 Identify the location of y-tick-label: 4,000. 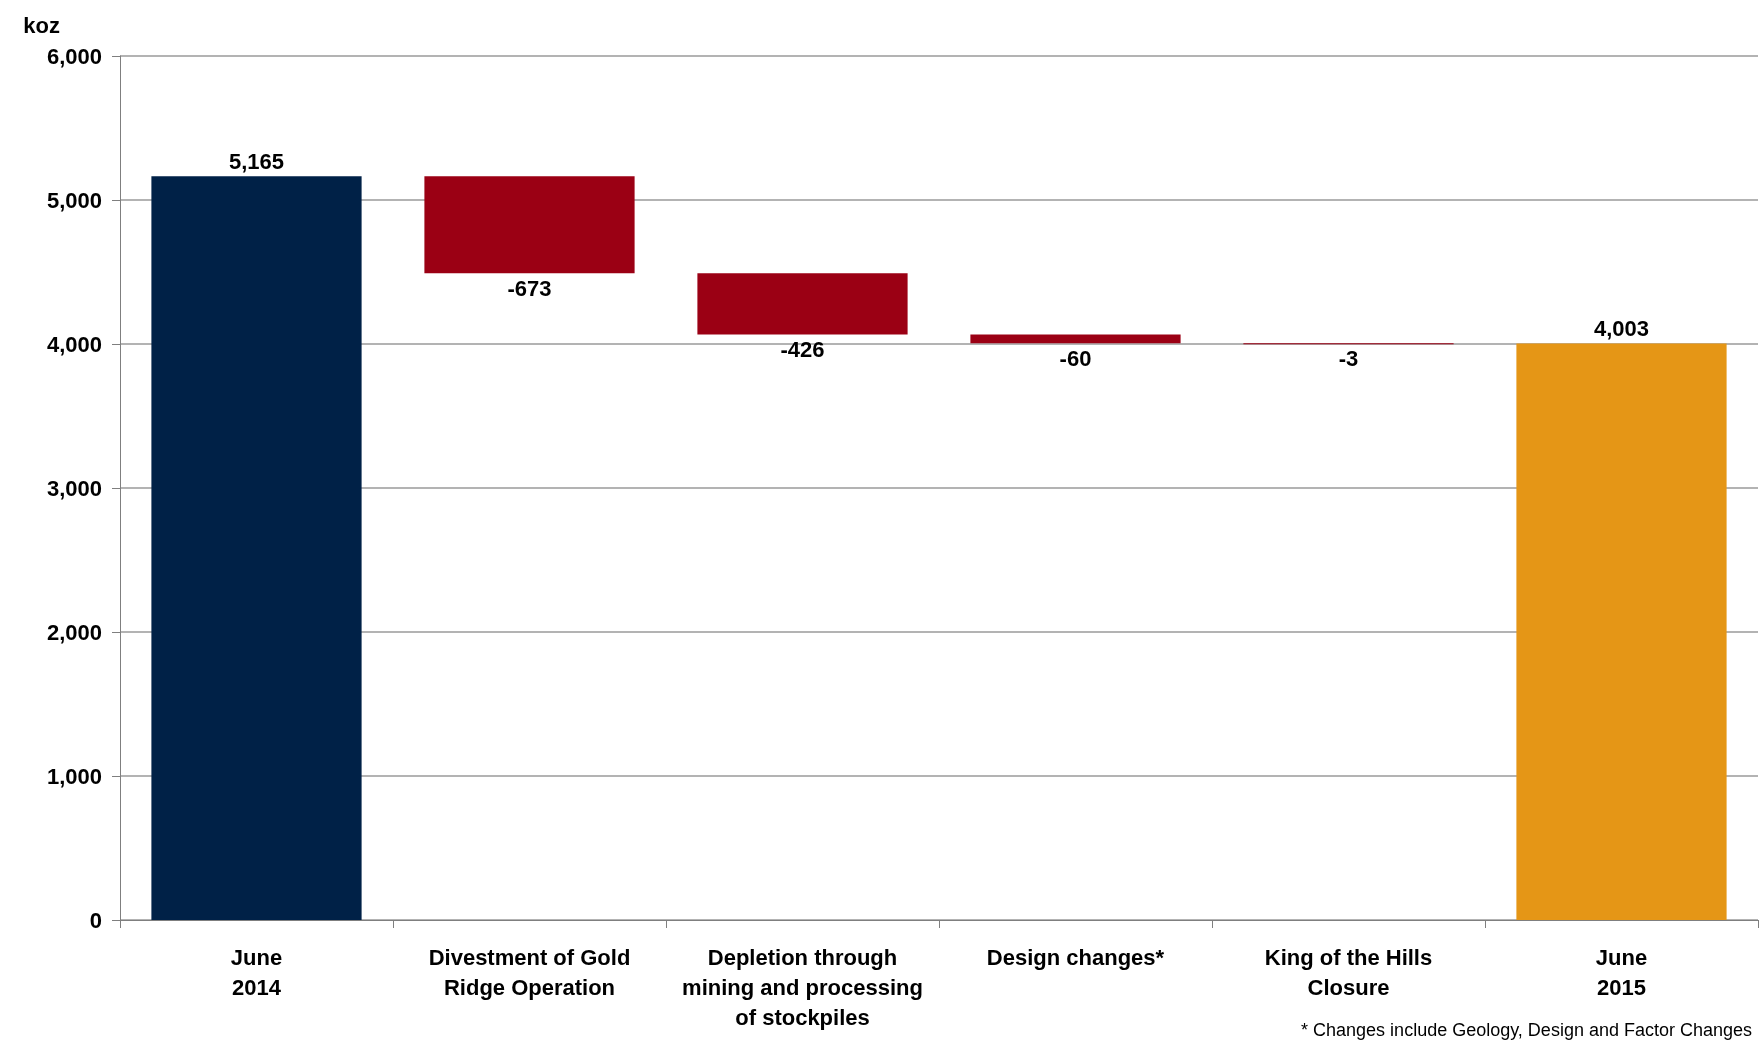
(74, 344).